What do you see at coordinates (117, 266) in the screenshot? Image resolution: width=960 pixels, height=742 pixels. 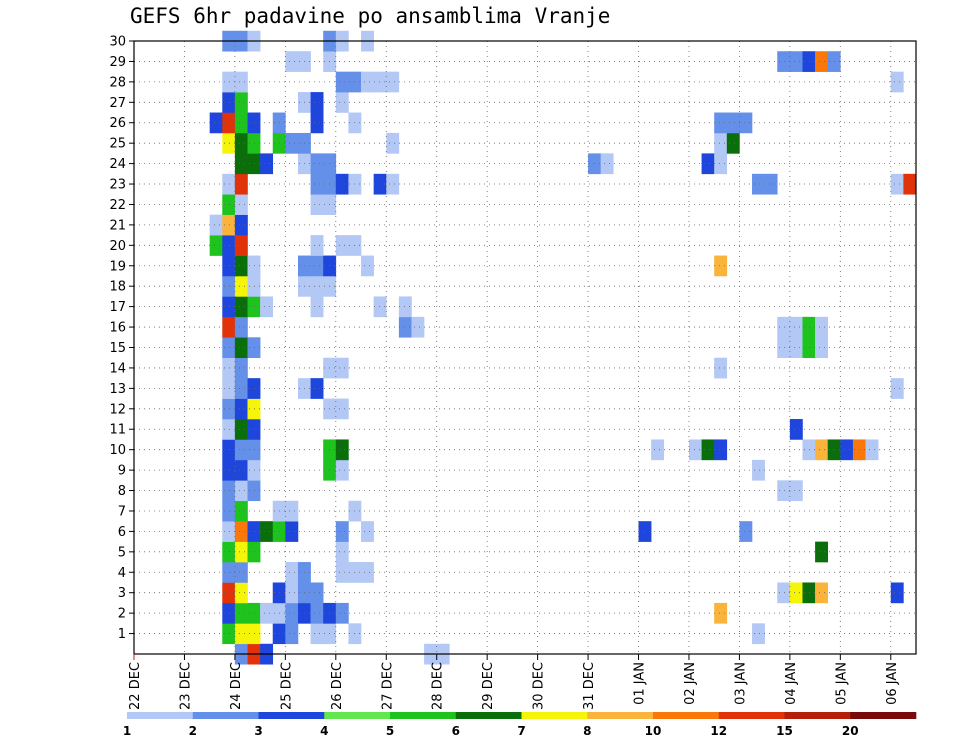 I see `y-tick-label: 19` at bounding box center [117, 266].